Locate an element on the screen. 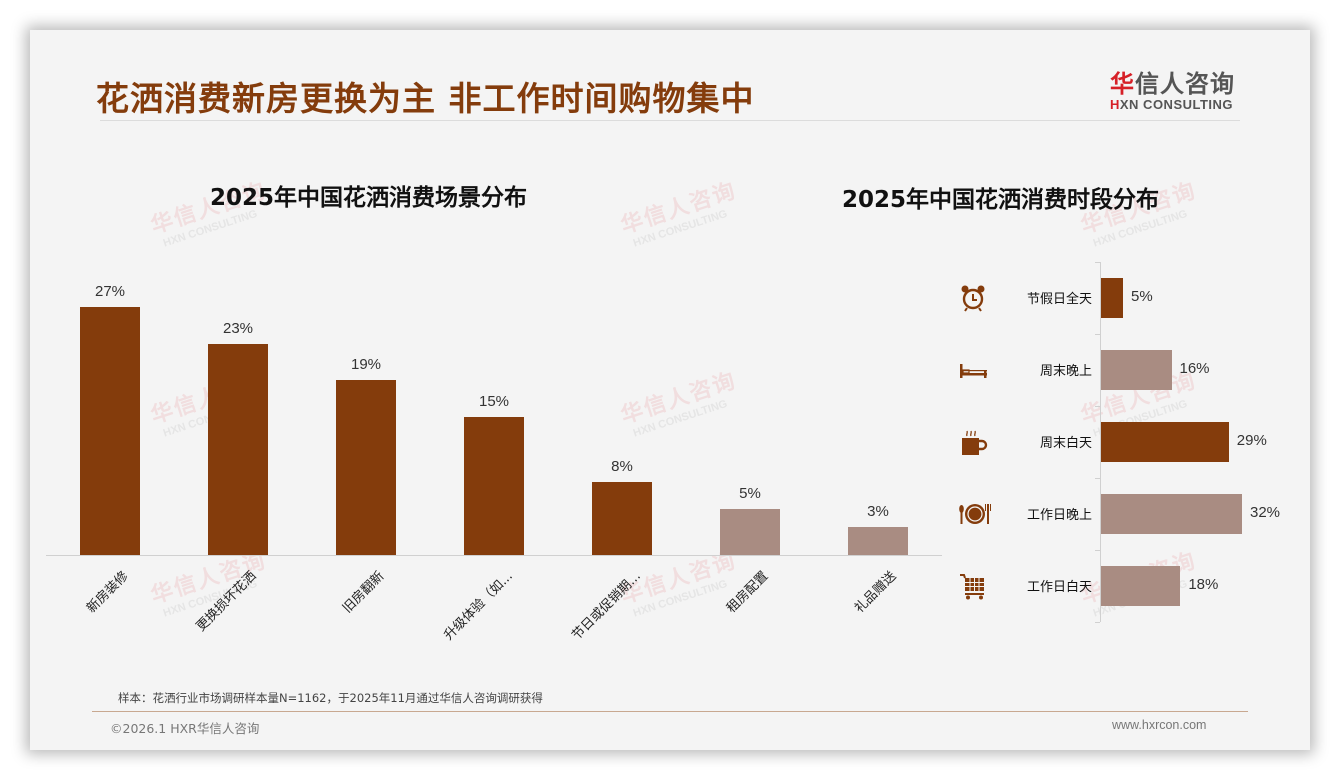  period-bar-chart: 节假日全天 5% 周末晚上 16% 周末白天 29% 工作日晚上 32% 工作日白天 18% is located at coordinates (1125, 443).